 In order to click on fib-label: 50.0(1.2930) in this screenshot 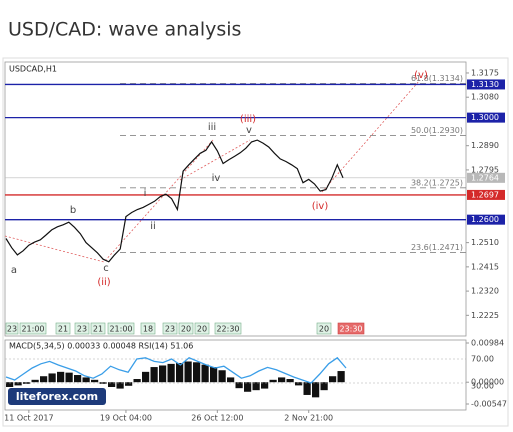, I will do `click(437, 130)`.